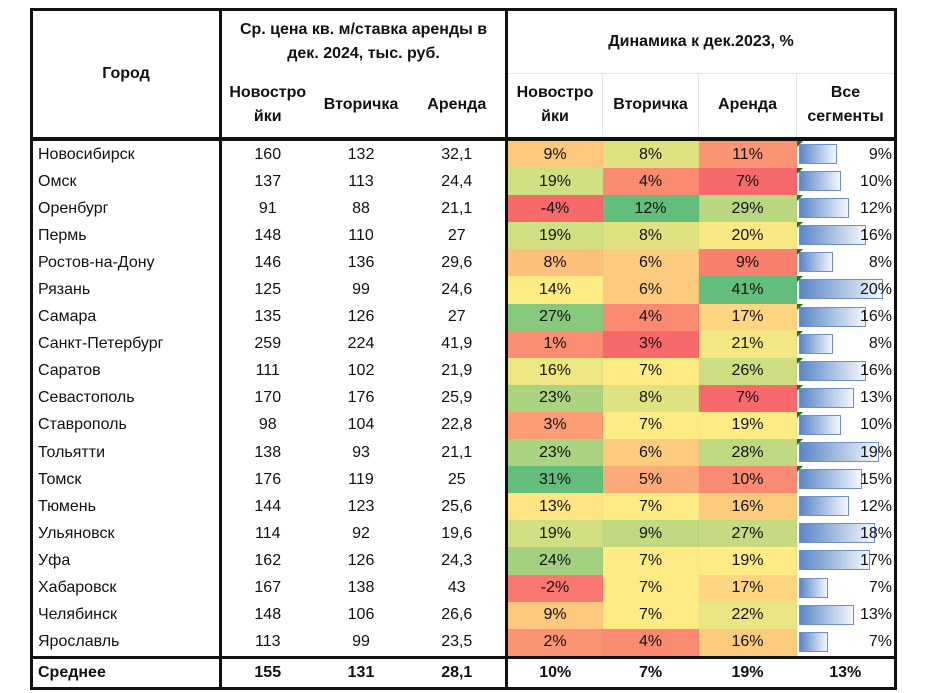 This screenshot has width=925, height=693. Describe the element at coordinates (361, 208) in the screenshot. I see `price-secondary: 88` at that location.